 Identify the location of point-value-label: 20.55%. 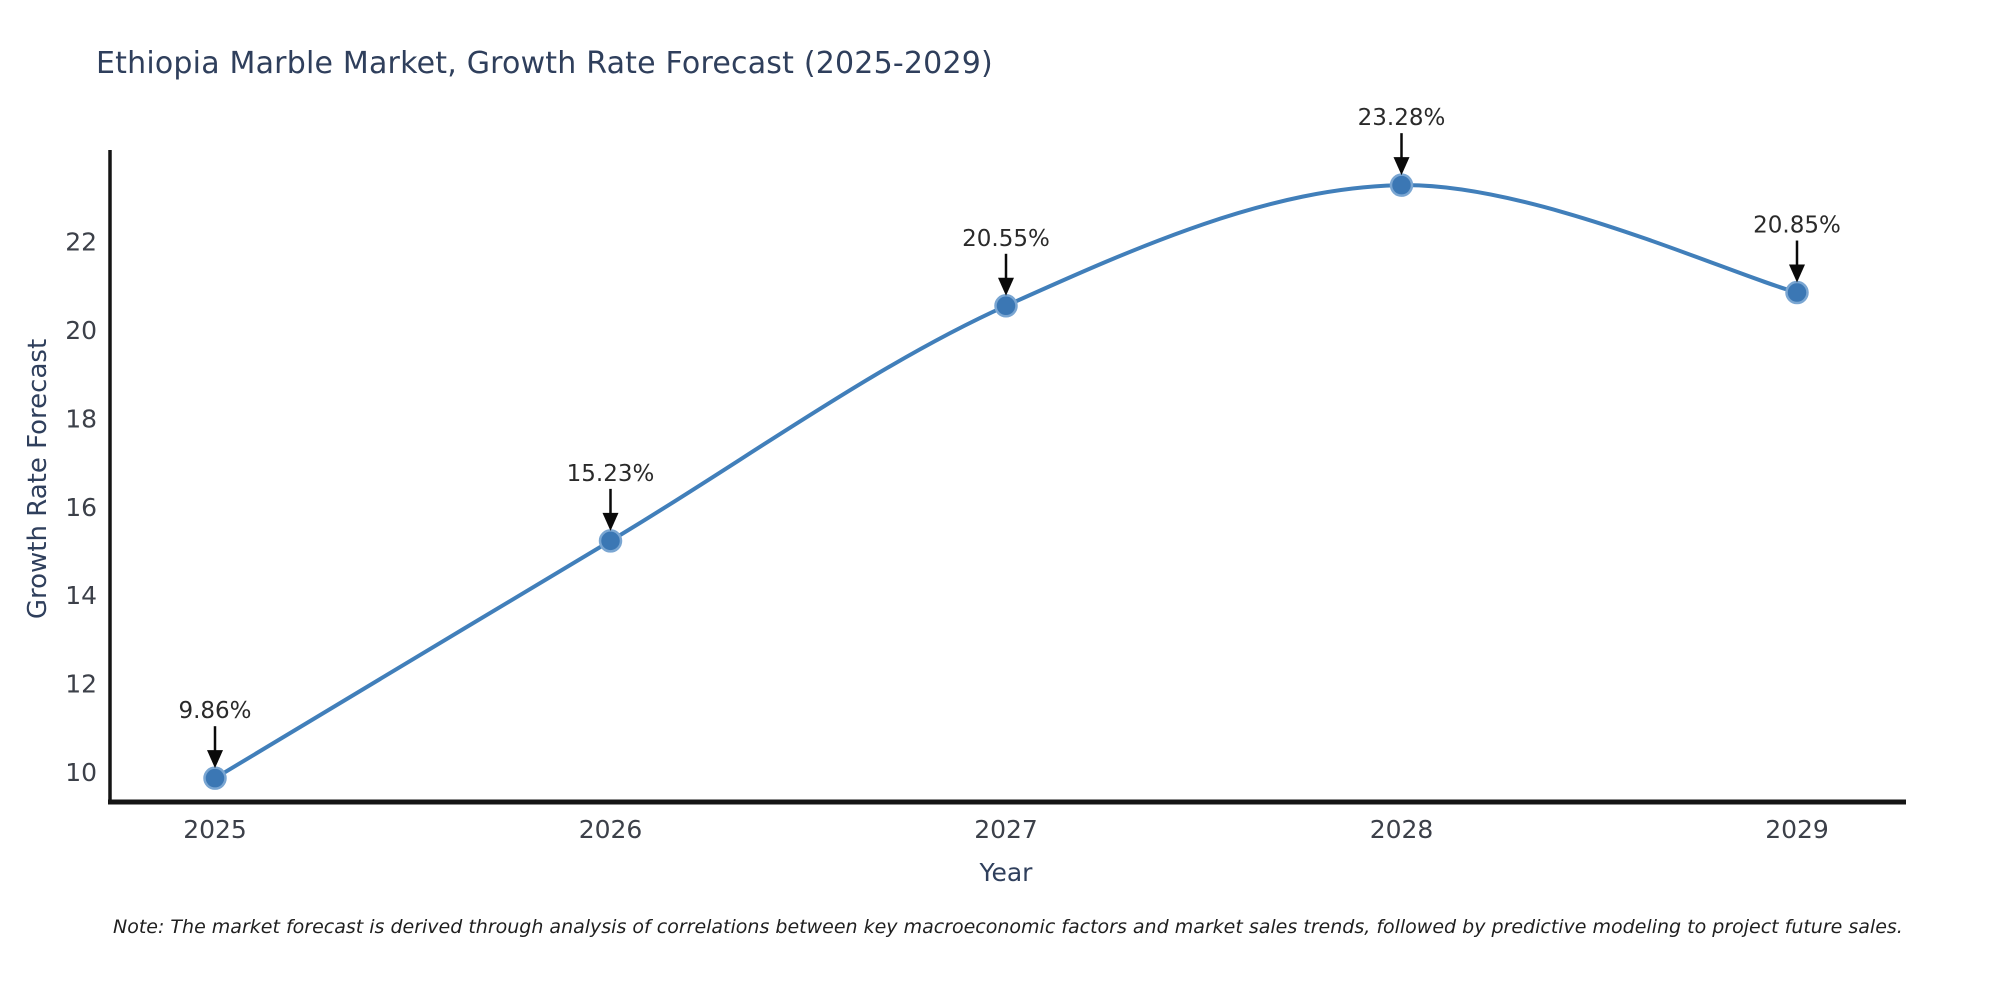
(1006, 239).